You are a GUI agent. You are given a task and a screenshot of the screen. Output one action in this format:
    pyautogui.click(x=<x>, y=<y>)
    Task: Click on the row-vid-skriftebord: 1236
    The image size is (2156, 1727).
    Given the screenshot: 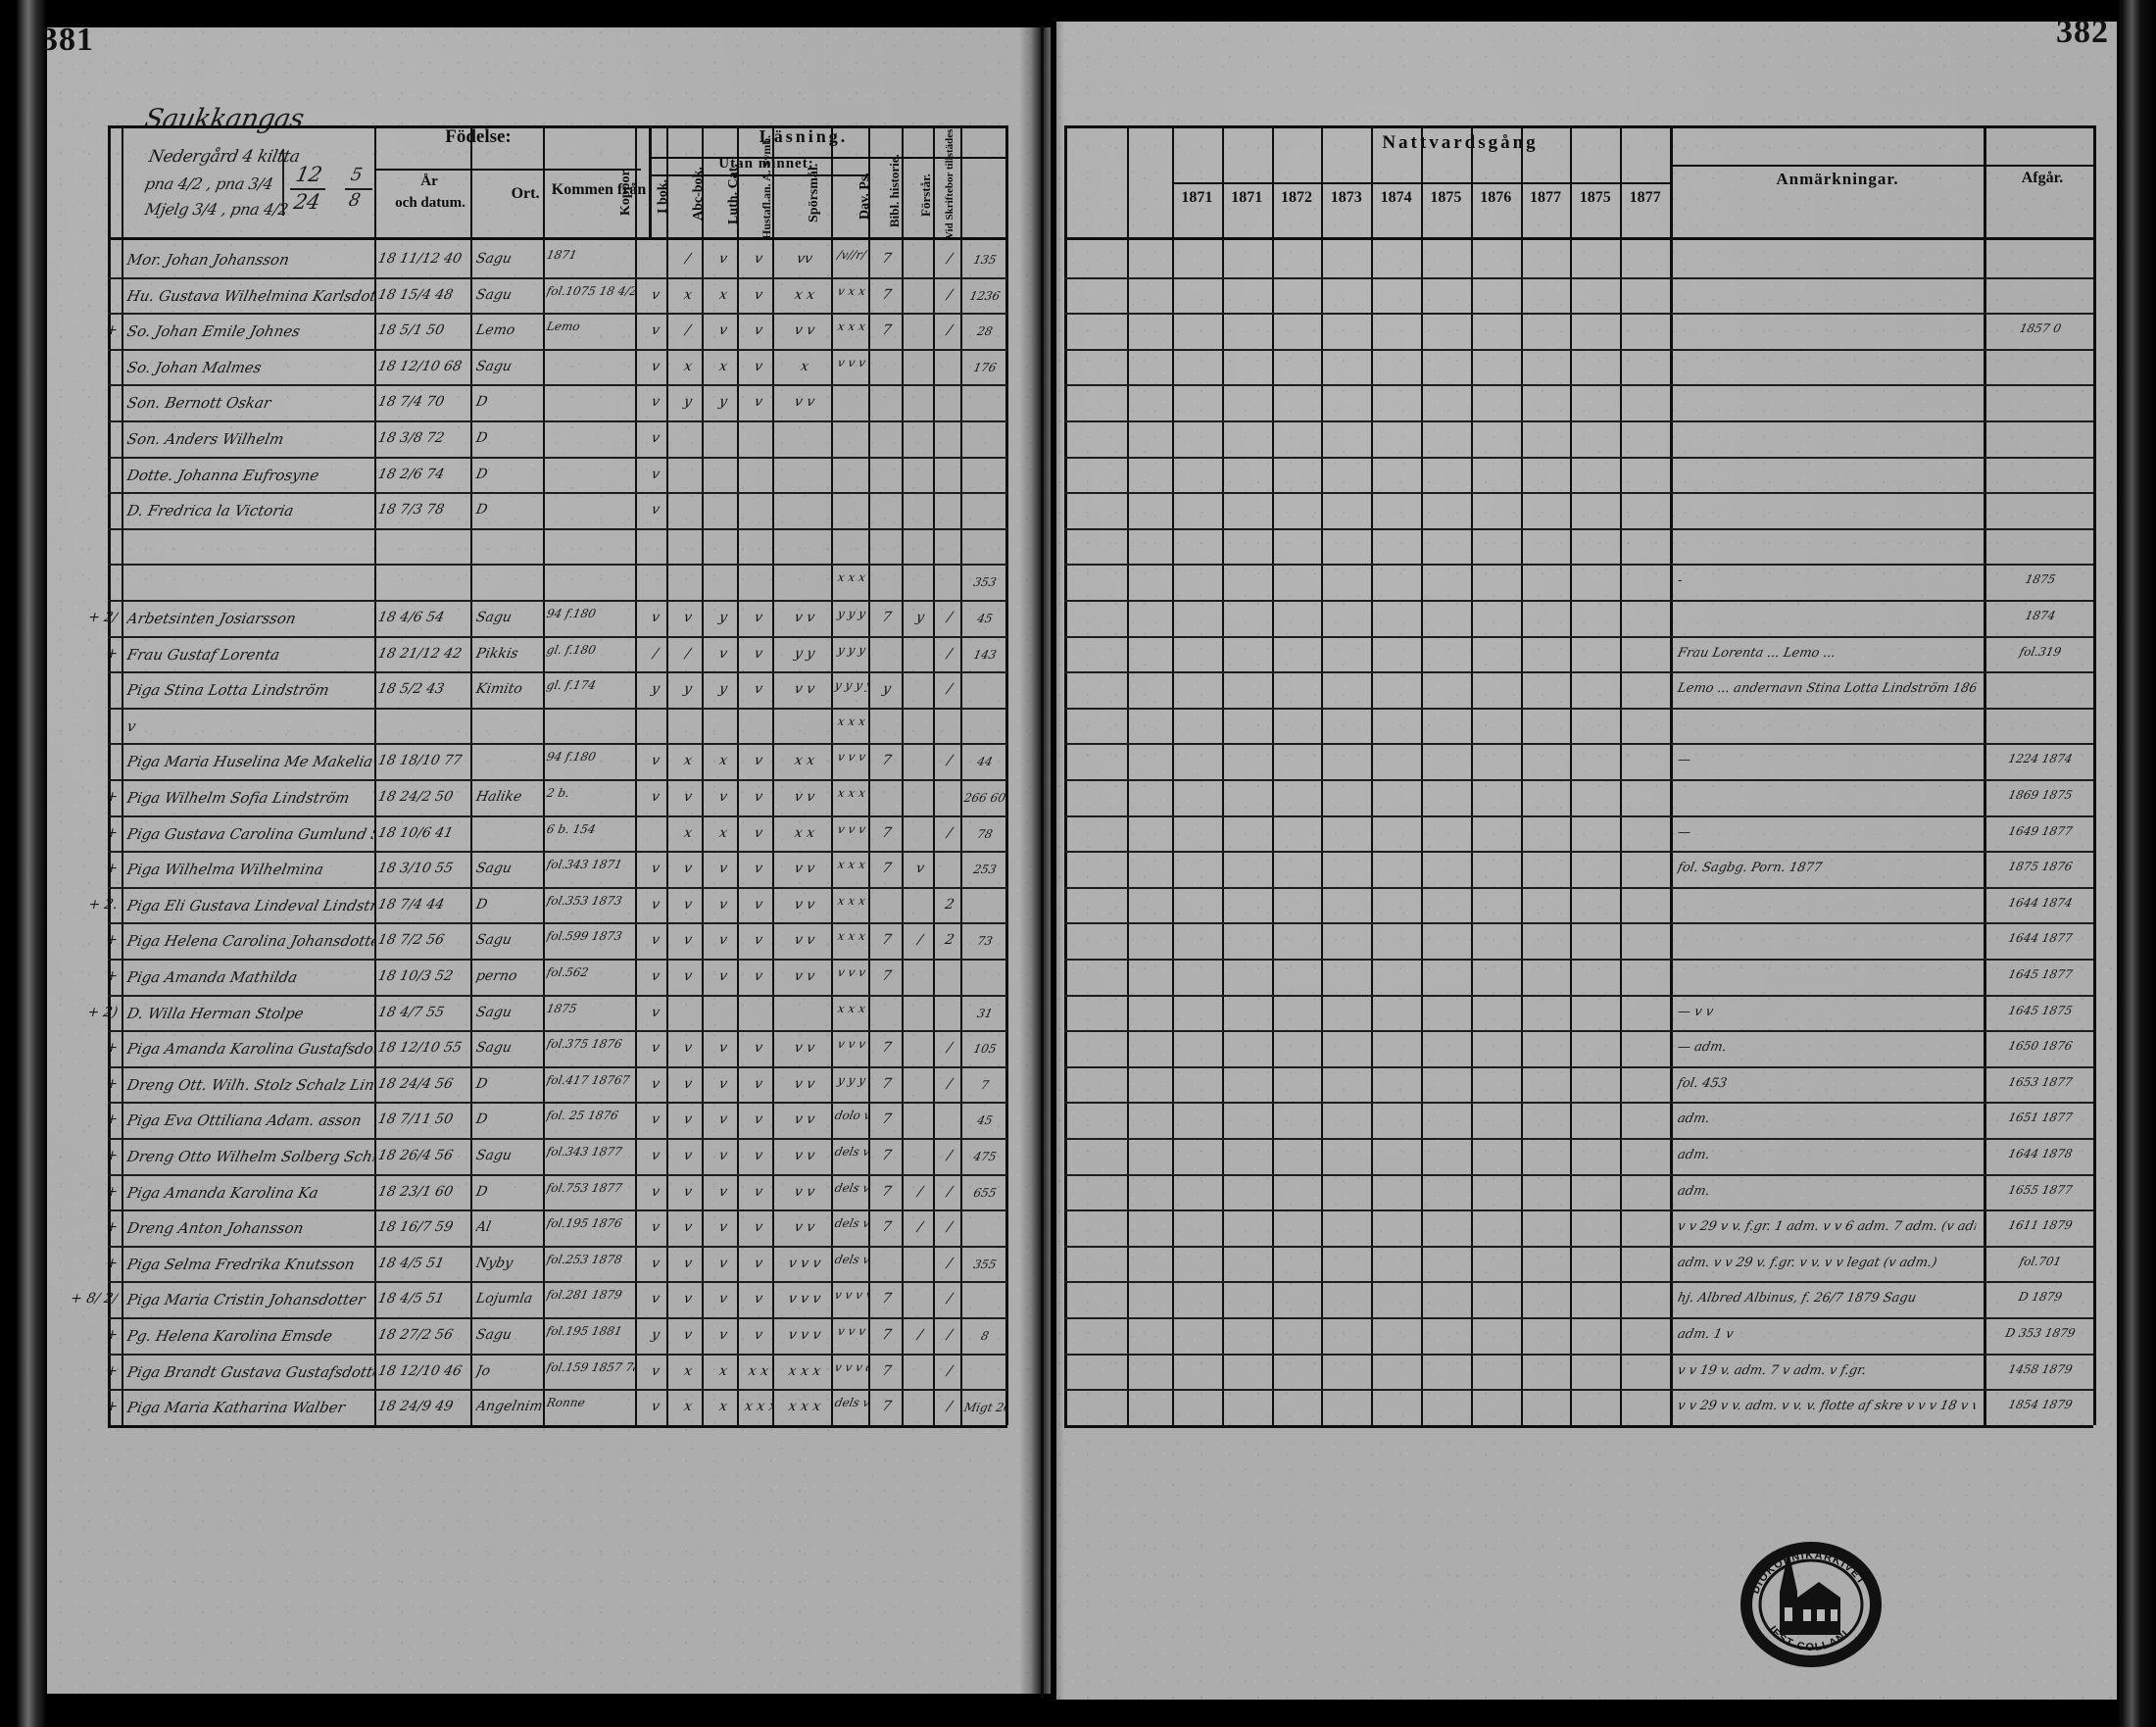 What is the action you would take?
    pyautogui.click(x=985, y=295)
    